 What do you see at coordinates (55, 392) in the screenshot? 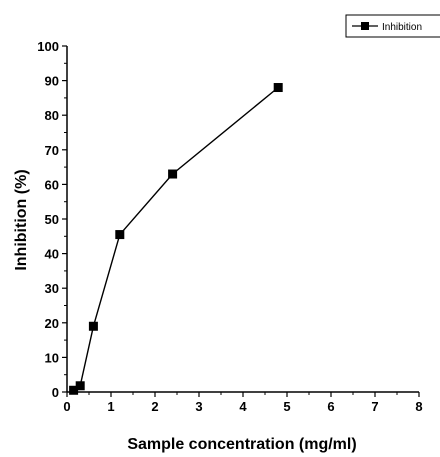
I see `y-tick-label: 0` at bounding box center [55, 392].